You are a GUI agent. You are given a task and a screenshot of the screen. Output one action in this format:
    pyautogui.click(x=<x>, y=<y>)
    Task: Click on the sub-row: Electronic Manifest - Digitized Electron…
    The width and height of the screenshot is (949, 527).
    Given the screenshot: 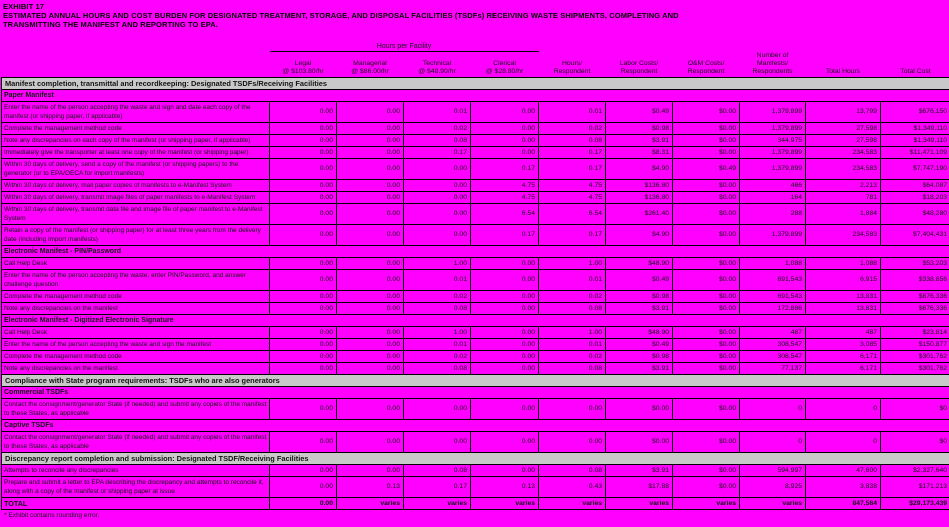 What is the action you would take?
    pyautogui.click(x=474, y=320)
    